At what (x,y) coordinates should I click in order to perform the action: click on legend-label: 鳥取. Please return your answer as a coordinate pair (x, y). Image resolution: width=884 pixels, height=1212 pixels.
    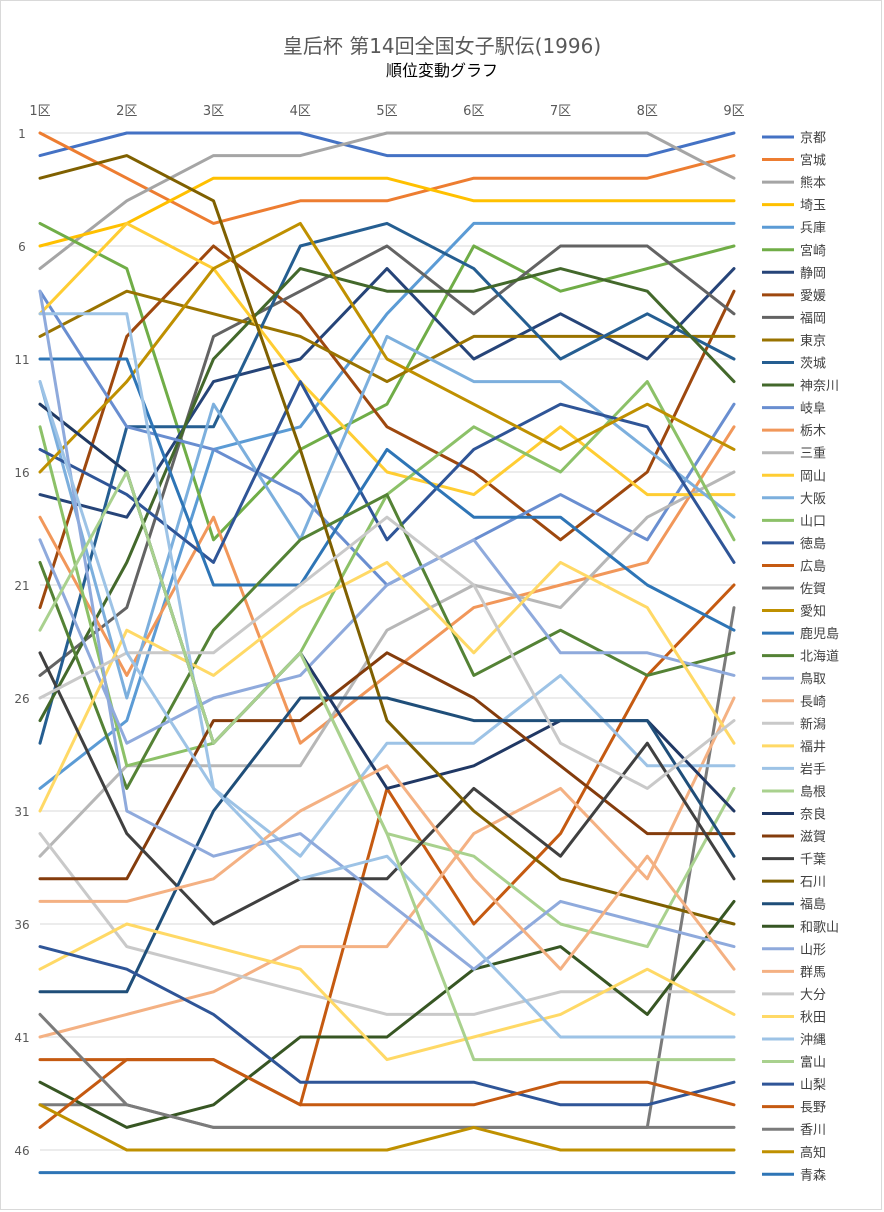
    Looking at the image, I should click on (813, 679).